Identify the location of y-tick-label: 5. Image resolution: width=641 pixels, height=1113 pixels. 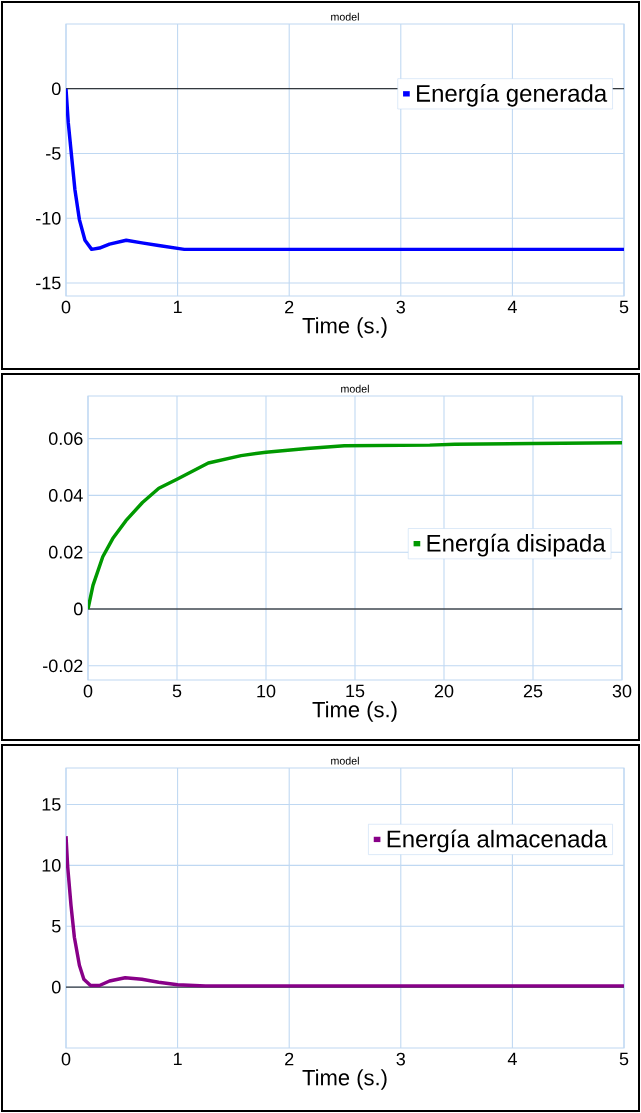
(56, 926).